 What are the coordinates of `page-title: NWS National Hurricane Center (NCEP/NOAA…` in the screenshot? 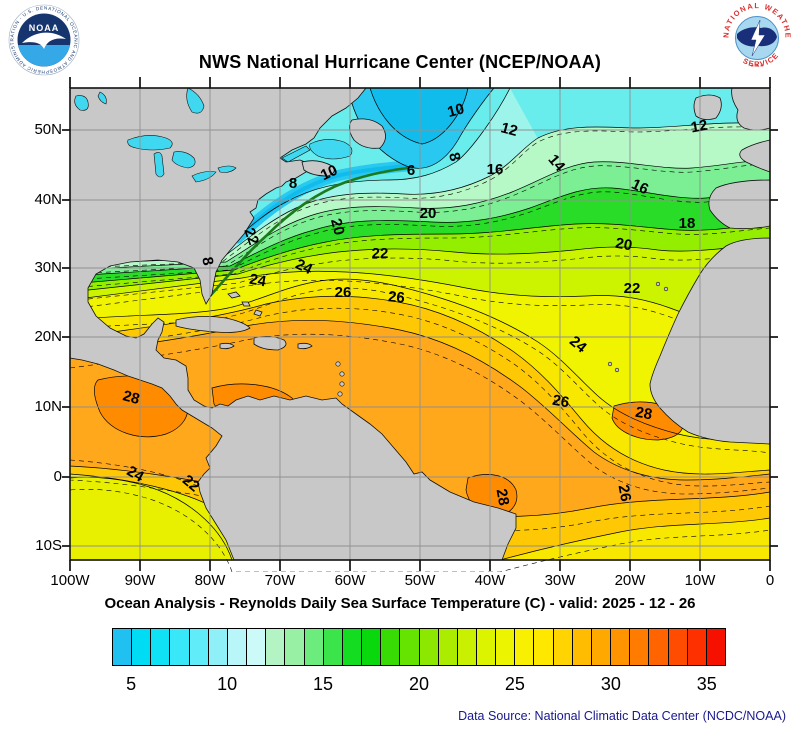 It's located at (400, 62).